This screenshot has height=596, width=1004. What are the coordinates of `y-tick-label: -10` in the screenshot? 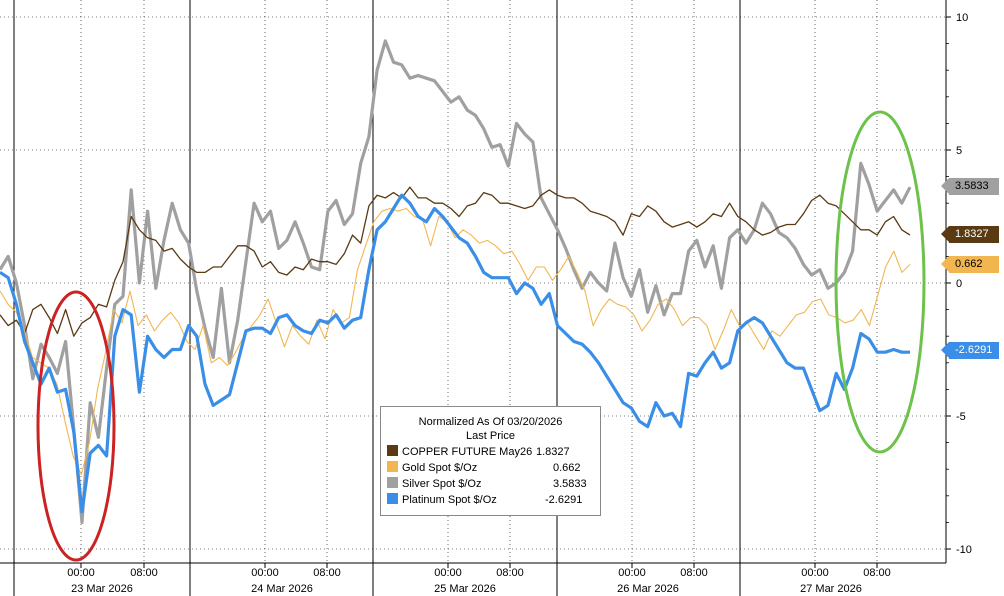 It's located at (964, 550).